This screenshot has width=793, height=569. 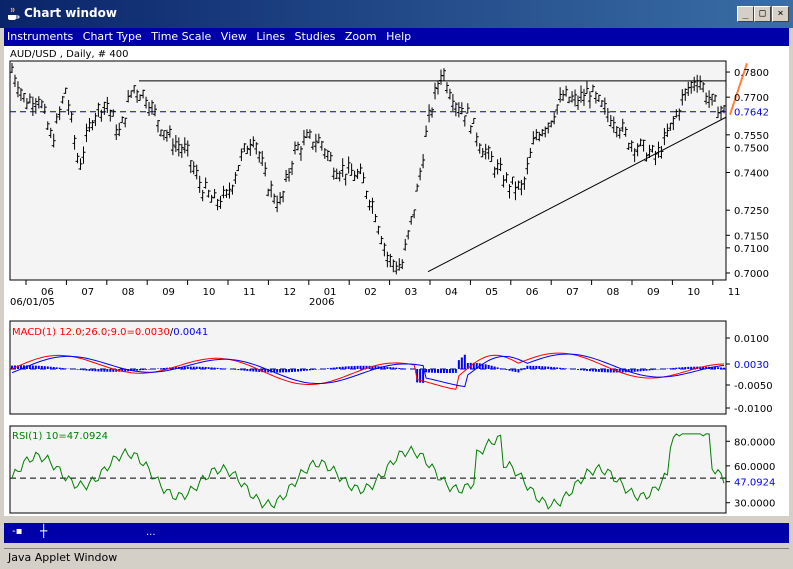 I want to click on rsi-plot: 80.0000 60.0000 47.0924 30.0000, so click(x=392, y=471).